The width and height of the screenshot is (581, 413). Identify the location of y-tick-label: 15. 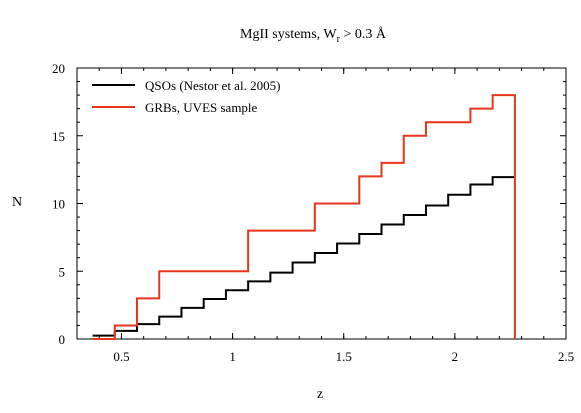
(58, 136).